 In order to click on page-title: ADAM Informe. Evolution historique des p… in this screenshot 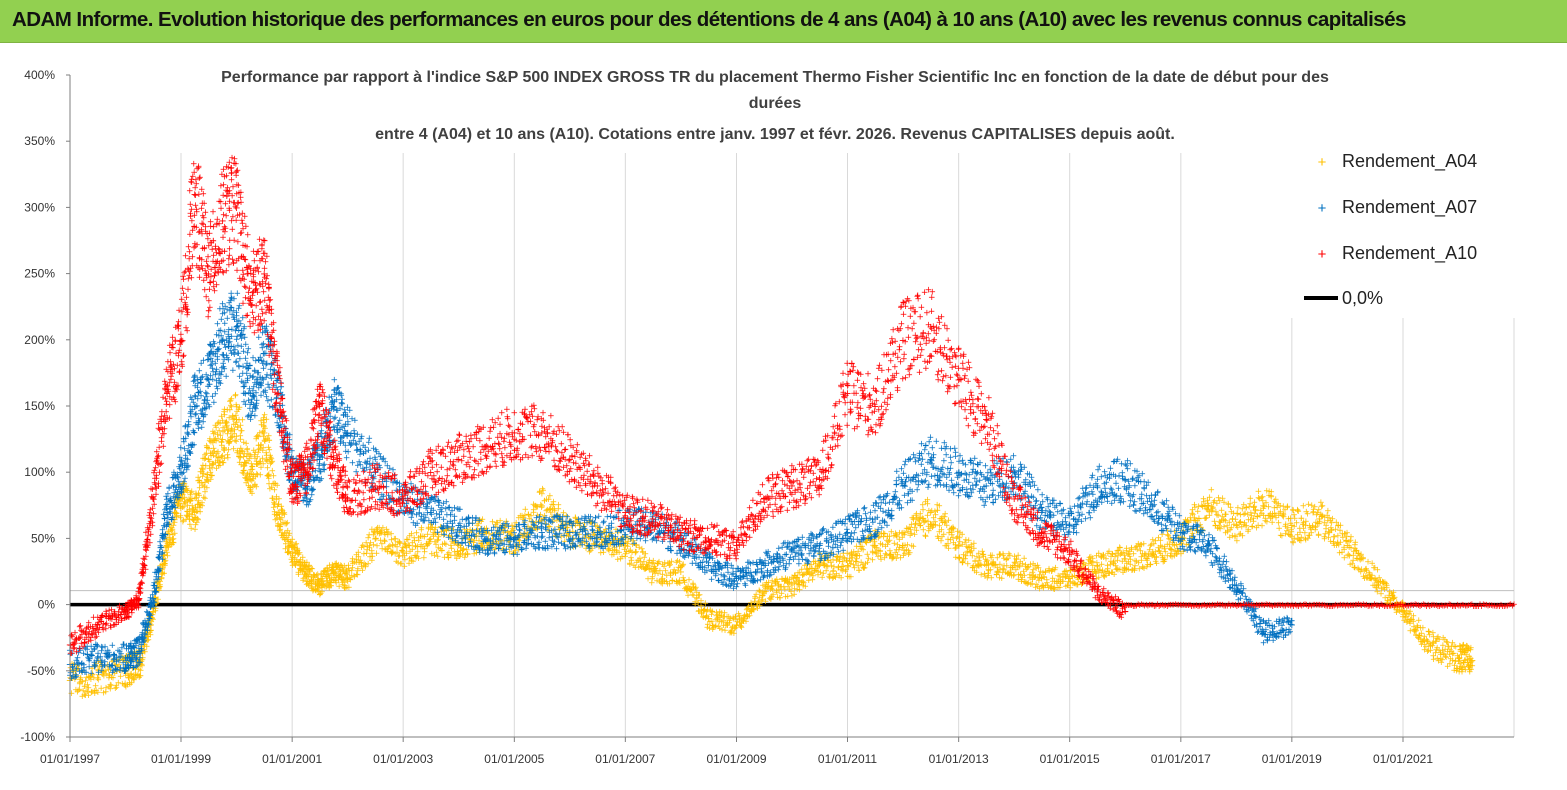, I will do `click(709, 20)`.